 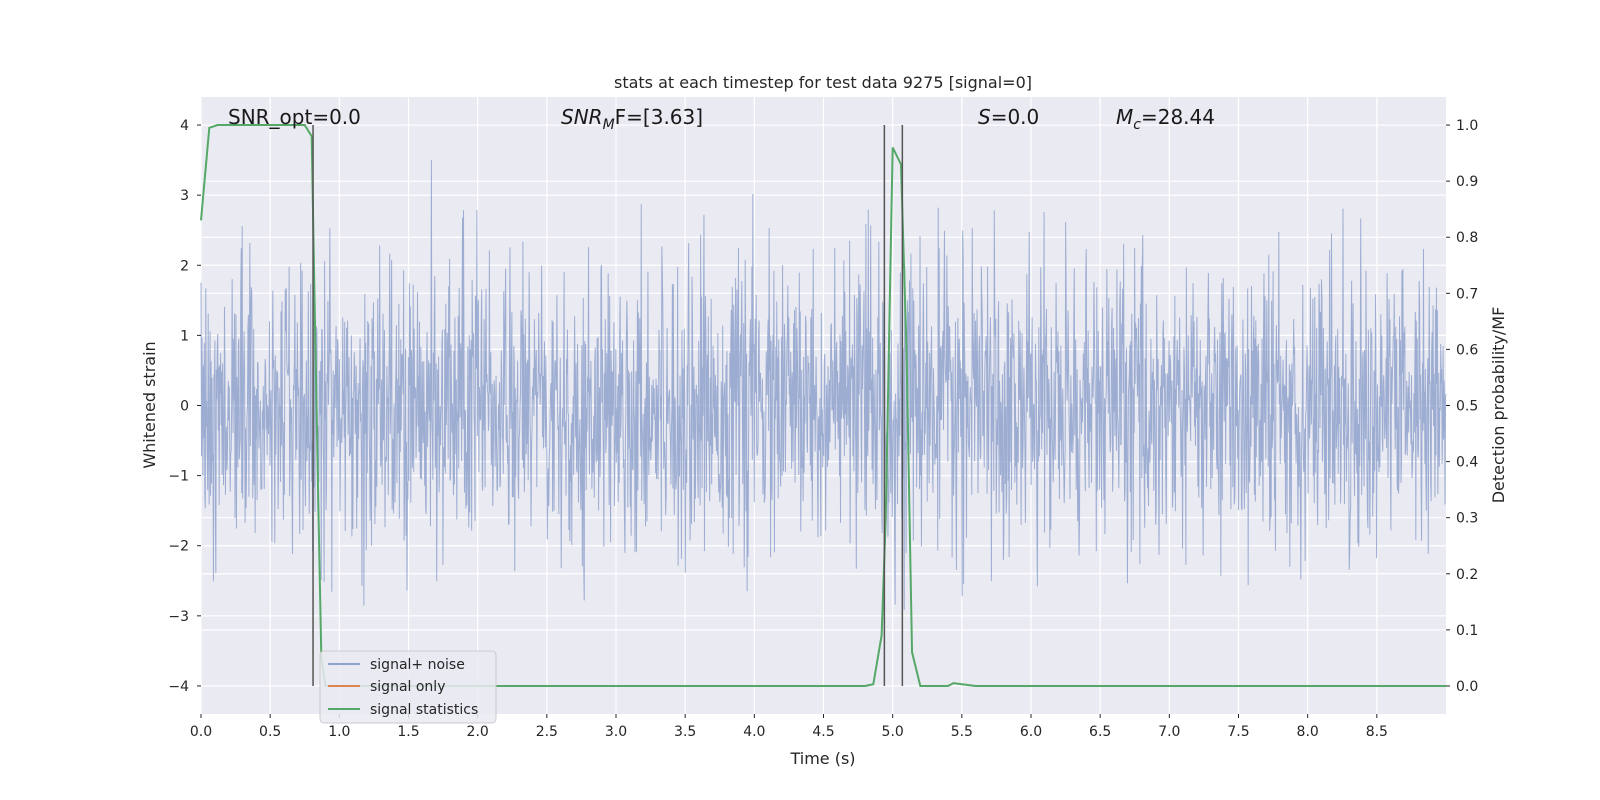 I want to click on x-tick-label: 4.0, so click(x=754, y=732).